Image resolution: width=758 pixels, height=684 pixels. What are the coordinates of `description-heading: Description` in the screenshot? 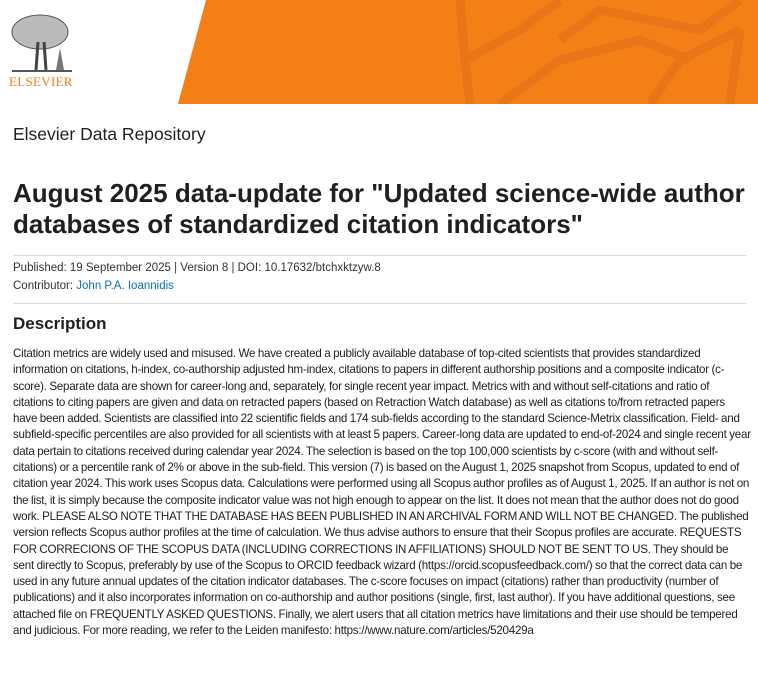 It's located at (60, 323).